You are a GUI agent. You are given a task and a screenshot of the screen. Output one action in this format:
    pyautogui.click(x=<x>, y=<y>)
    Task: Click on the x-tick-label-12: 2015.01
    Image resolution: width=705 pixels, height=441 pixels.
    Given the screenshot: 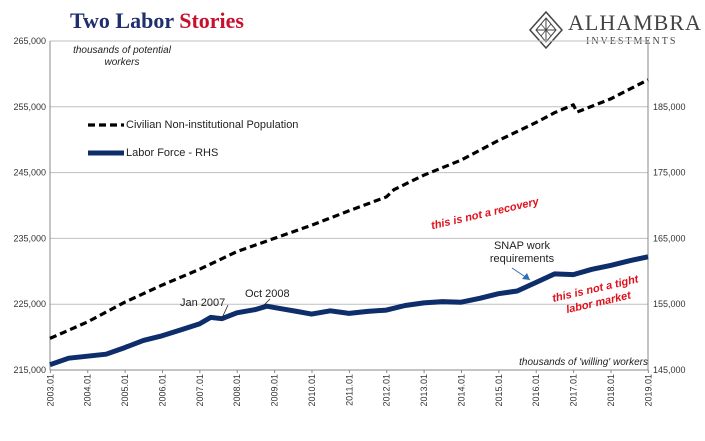 What is the action you would take?
    pyautogui.click(x=499, y=390)
    